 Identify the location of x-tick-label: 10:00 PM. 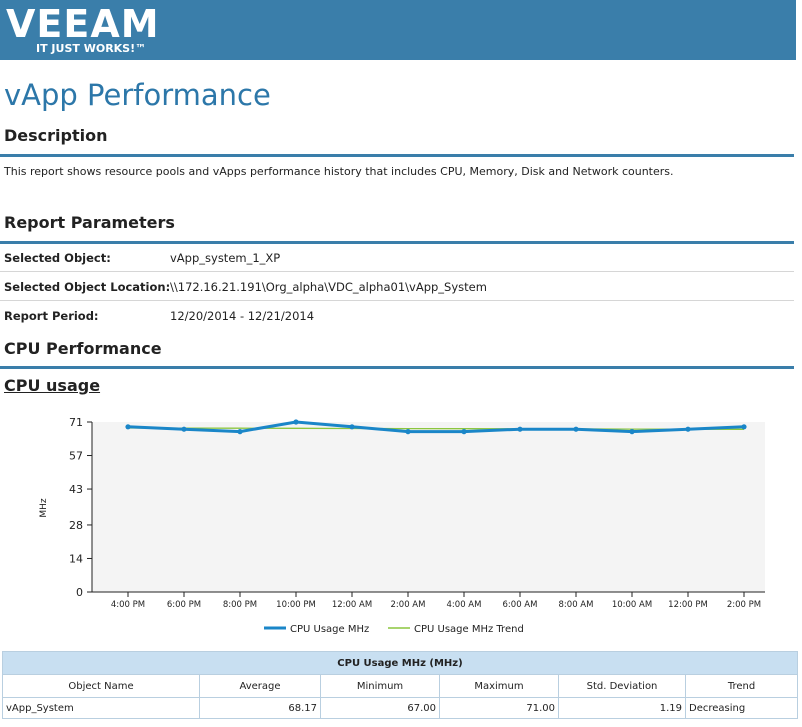
(296, 605).